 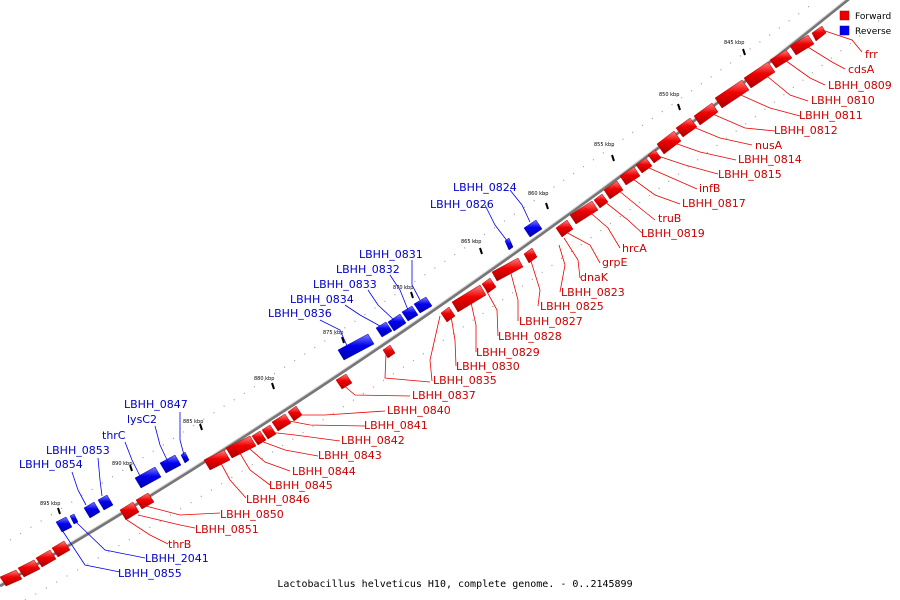 What do you see at coordinates (669, 95) in the screenshot?
I see `svg-text: 850 kbp` at bounding box center [669, 95].